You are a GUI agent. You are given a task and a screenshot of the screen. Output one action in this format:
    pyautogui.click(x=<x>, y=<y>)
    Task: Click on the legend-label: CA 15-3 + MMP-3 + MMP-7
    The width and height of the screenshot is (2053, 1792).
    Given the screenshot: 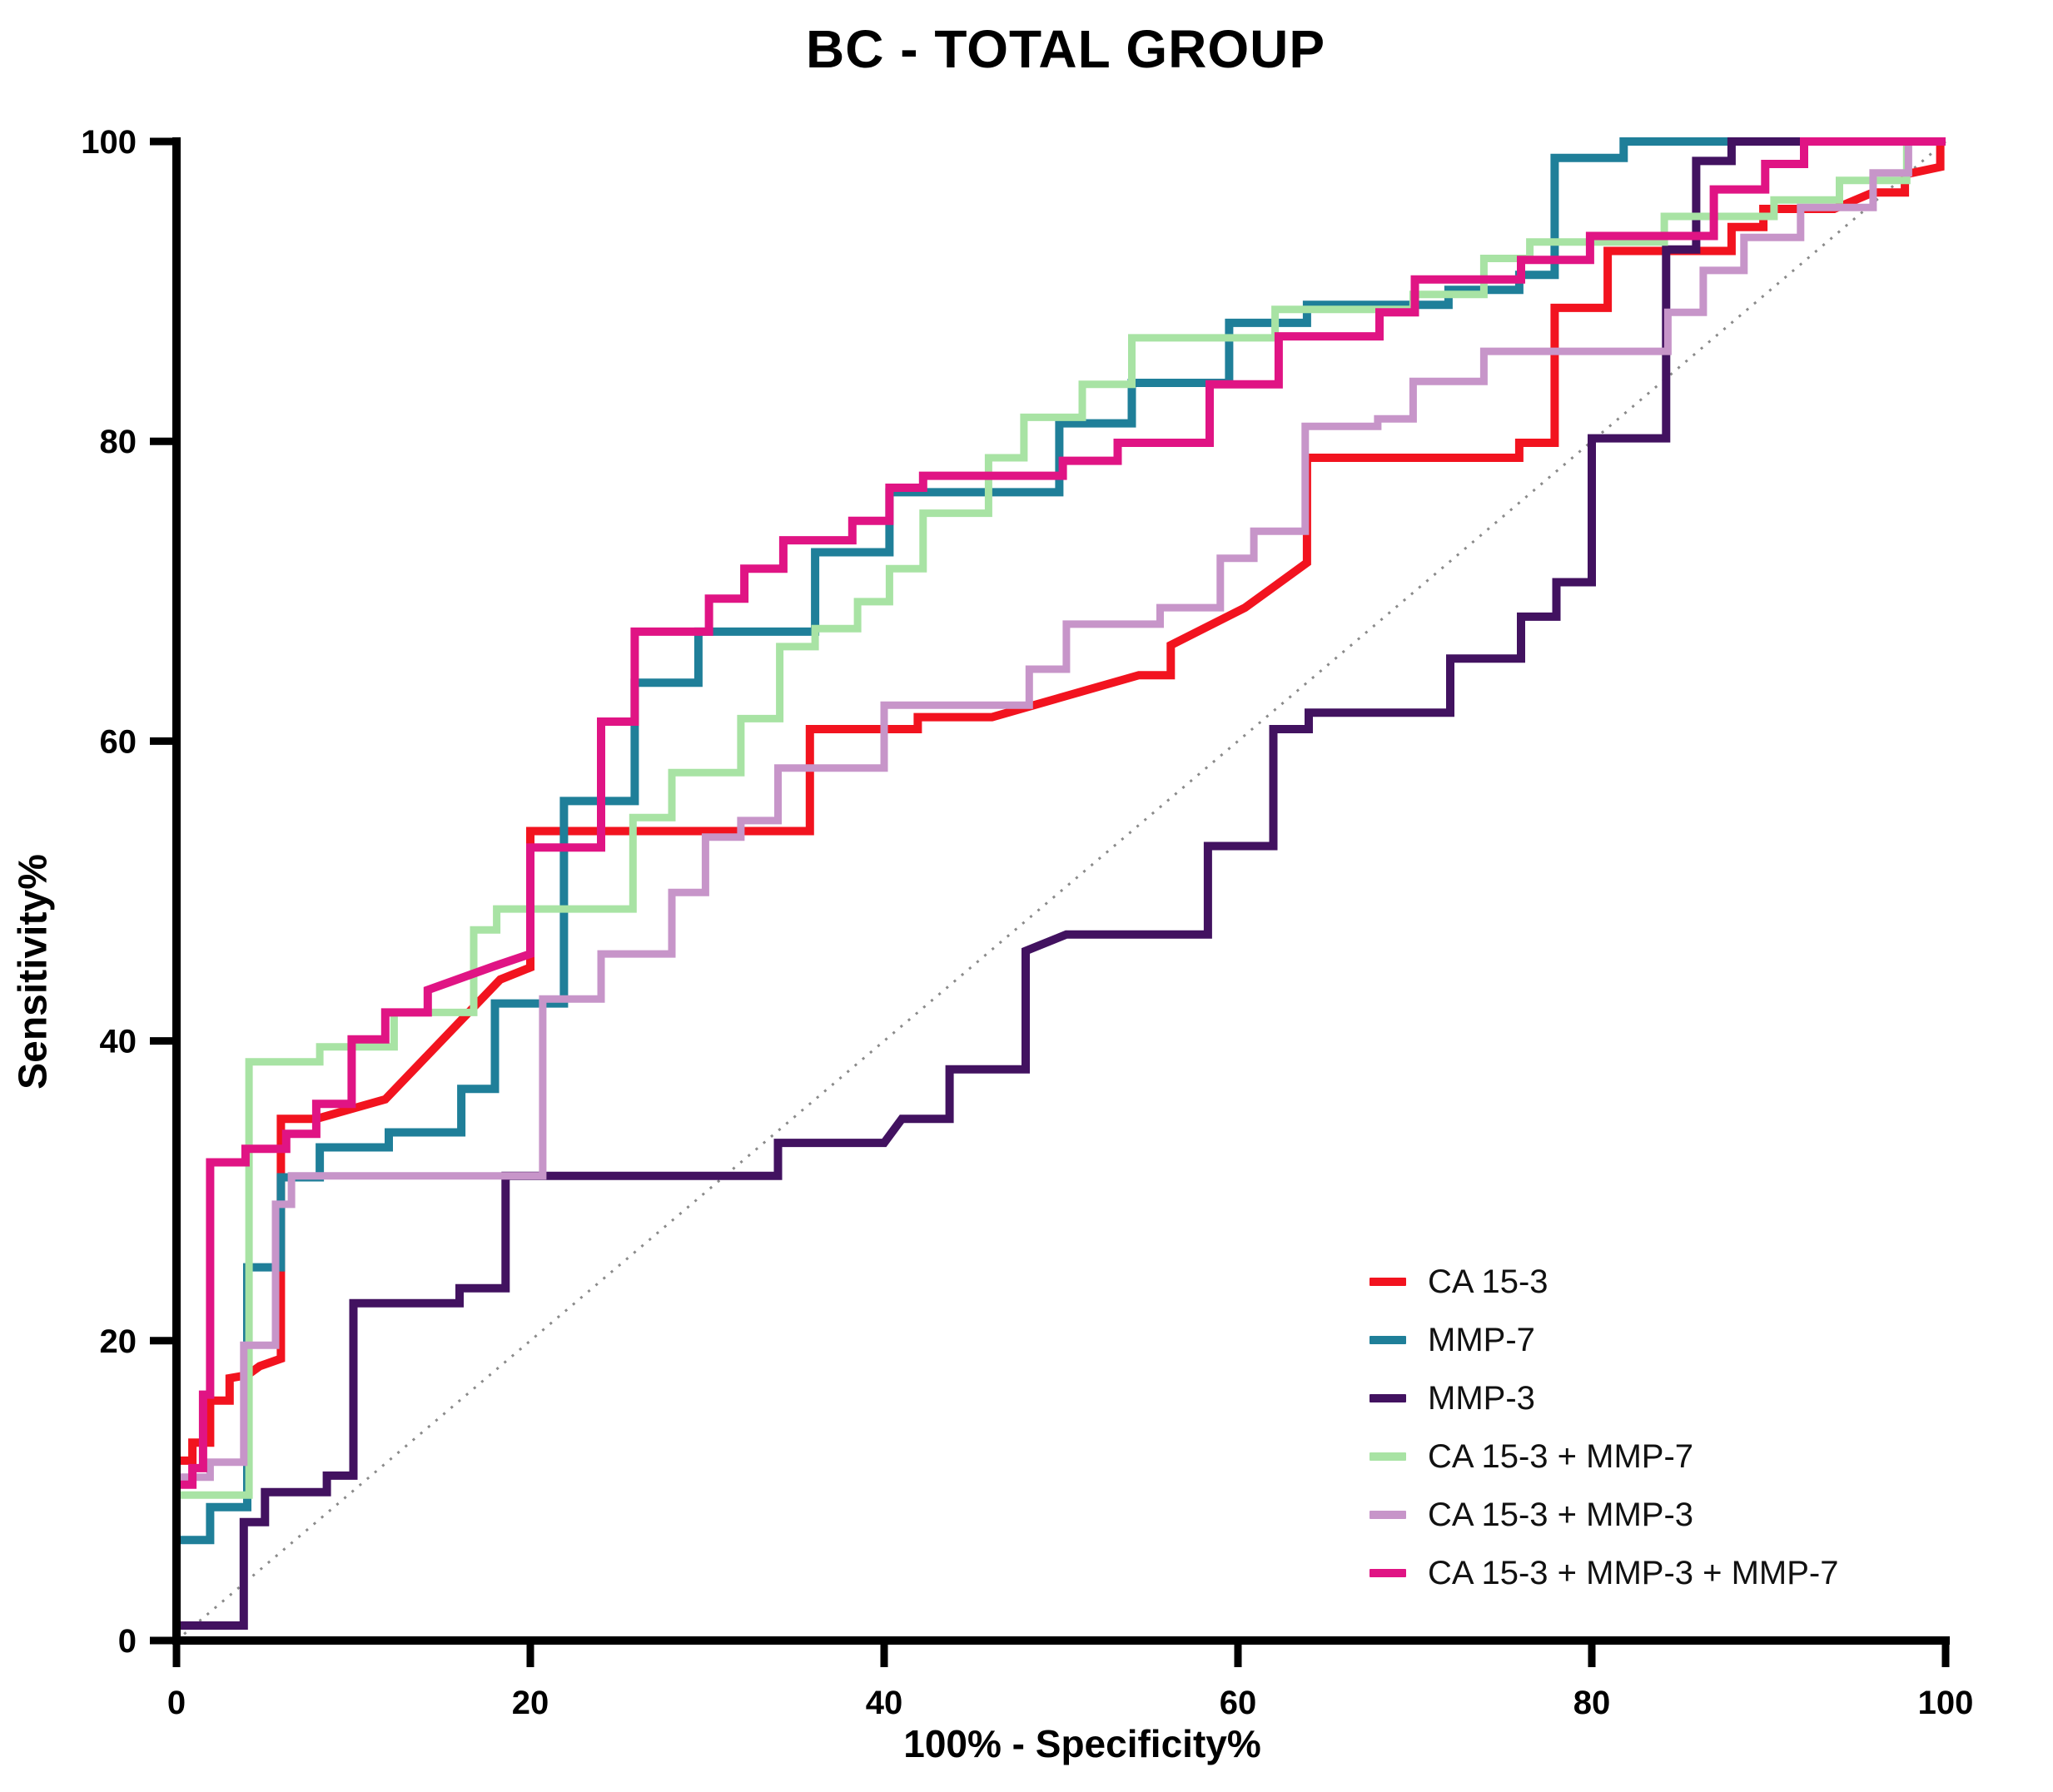 What is the action you would take?
    pyautogui.click(x=1633, y=1572)
    